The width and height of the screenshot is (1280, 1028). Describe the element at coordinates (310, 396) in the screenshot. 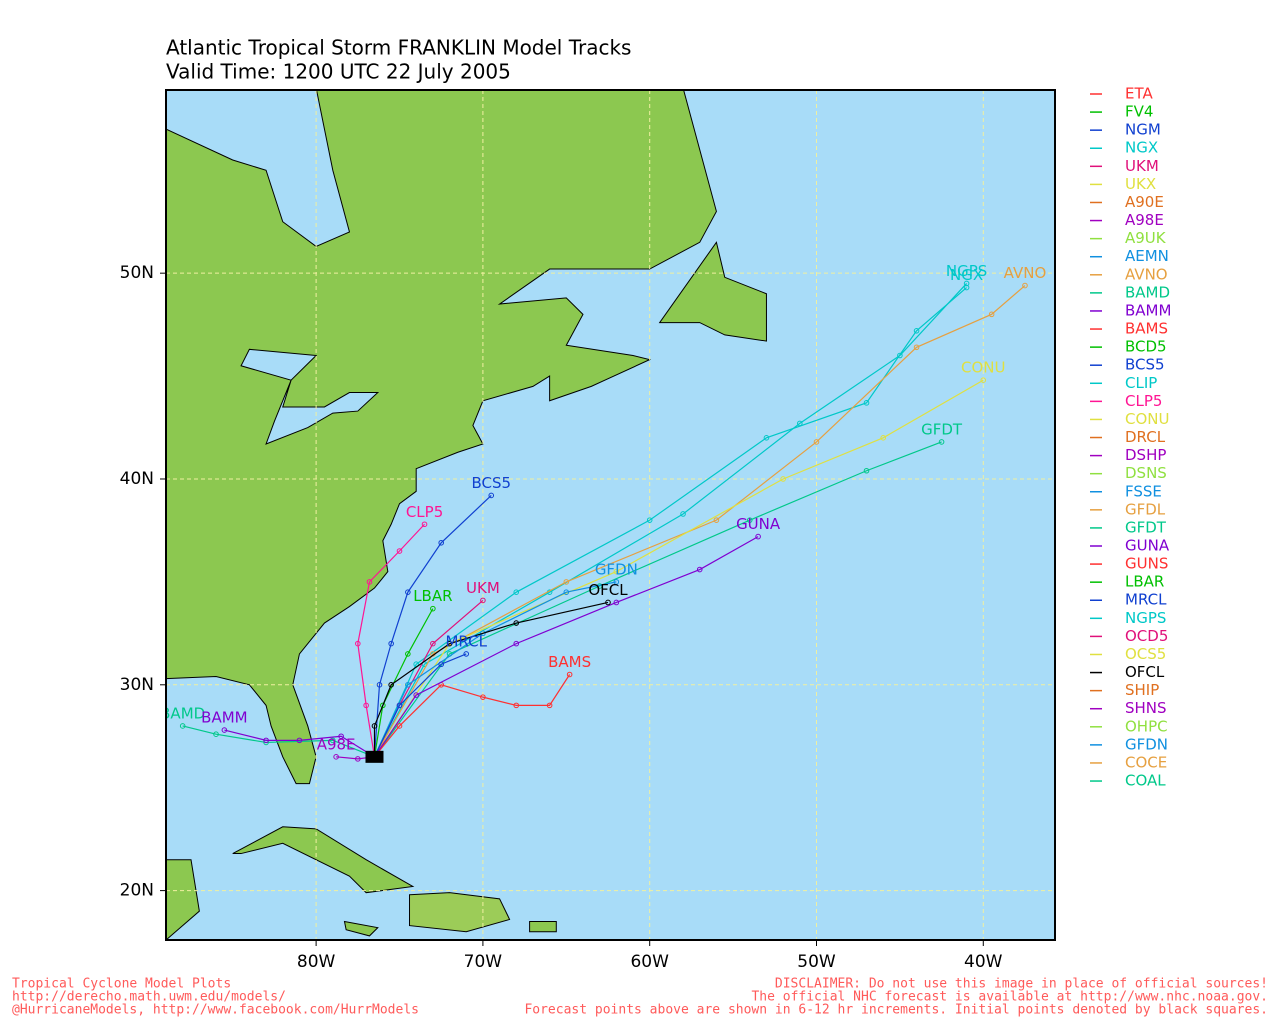

I see `great-lakes` at that location.